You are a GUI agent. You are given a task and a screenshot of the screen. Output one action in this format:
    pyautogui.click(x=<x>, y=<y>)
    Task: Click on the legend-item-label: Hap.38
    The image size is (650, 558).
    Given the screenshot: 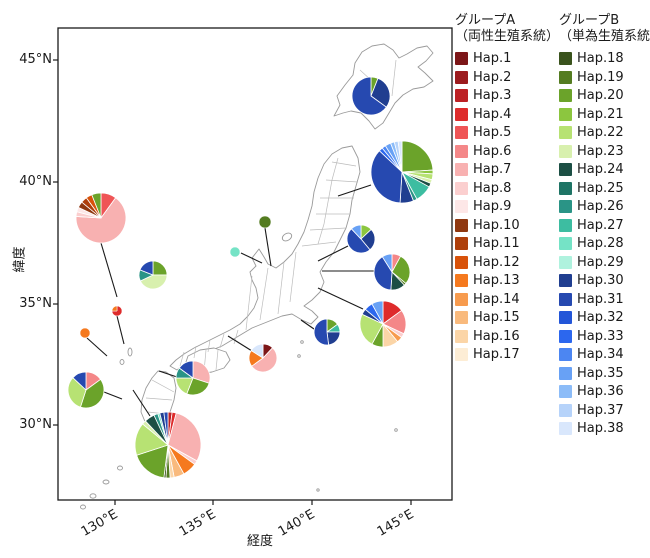 What is the action you would take?
    pyautogui.click(x=600, y=428)
    